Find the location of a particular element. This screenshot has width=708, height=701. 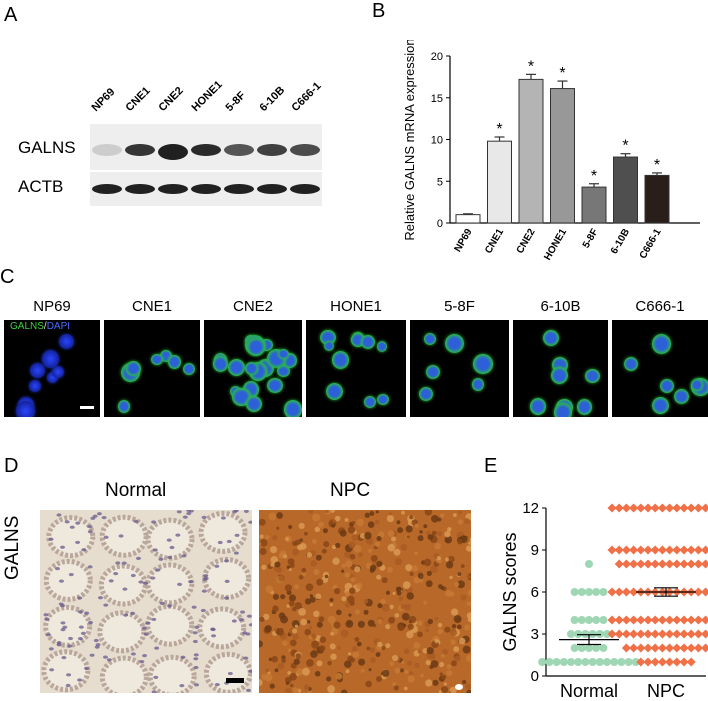

gland is located at coordinates (68, 580).